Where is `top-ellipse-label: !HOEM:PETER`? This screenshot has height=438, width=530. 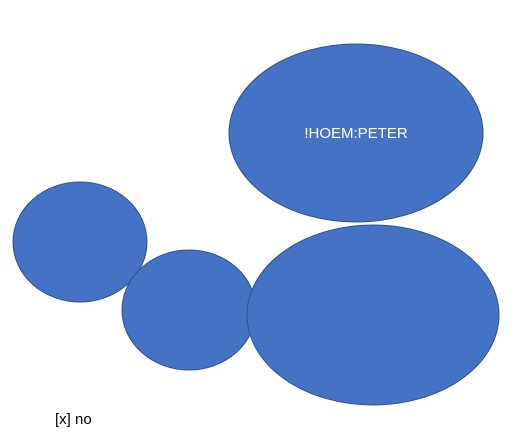 top-ellipse-label: !HOEM:PETER is located at coordinates (356, 133).